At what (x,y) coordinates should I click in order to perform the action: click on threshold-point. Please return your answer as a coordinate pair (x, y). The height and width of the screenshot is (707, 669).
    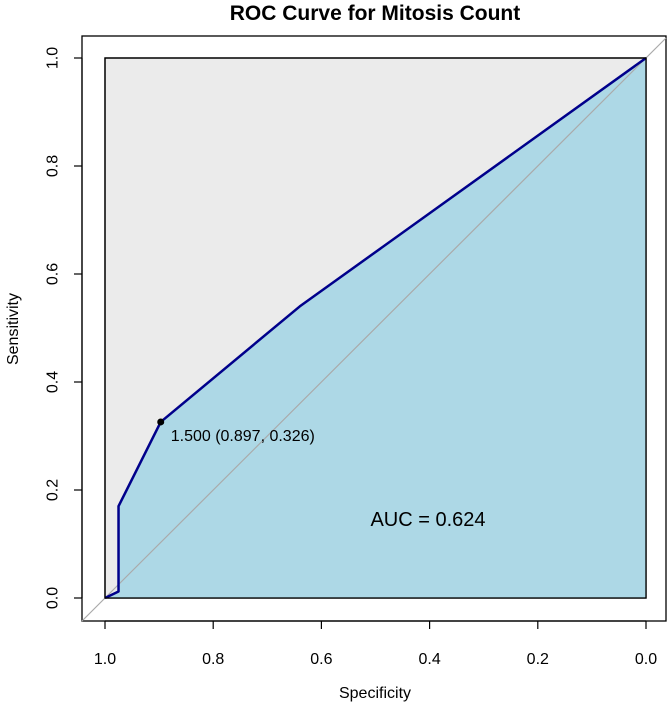
    Looking at the image, I should click on (161, 422).